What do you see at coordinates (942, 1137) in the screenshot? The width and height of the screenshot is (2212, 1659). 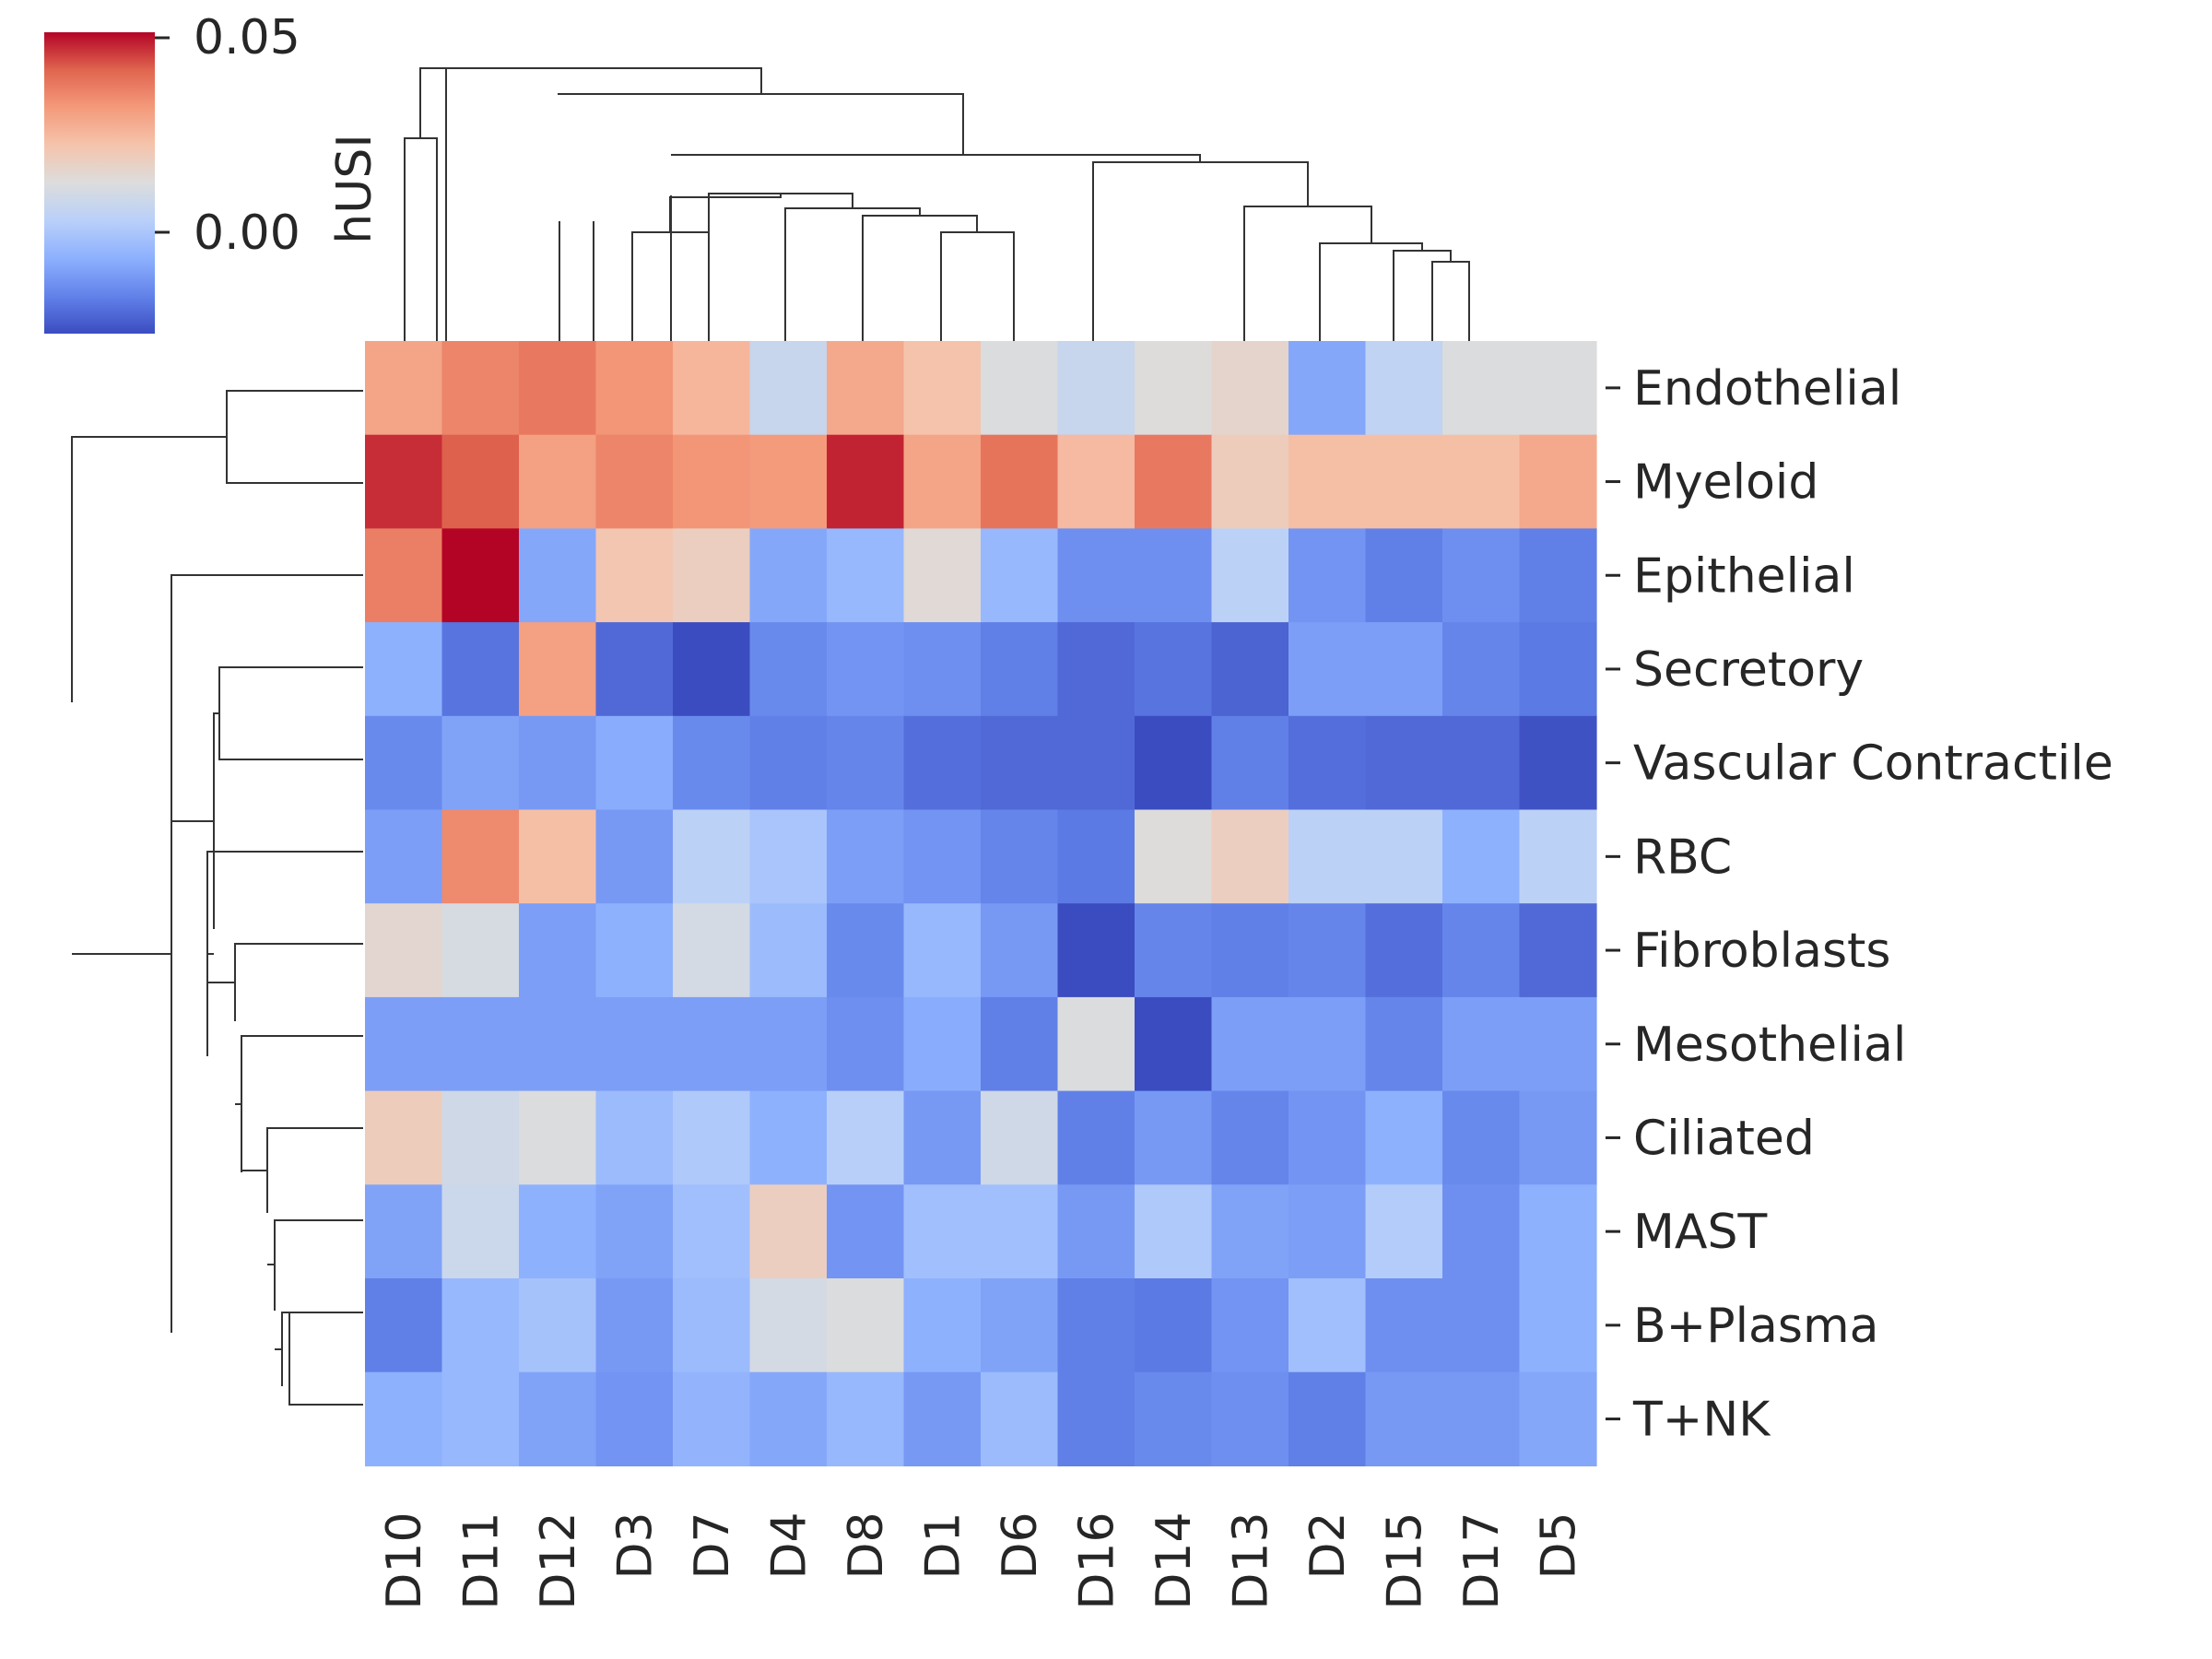 I see `heatmap-cell-ciliated-d1` at bounding box center [942, 1137].